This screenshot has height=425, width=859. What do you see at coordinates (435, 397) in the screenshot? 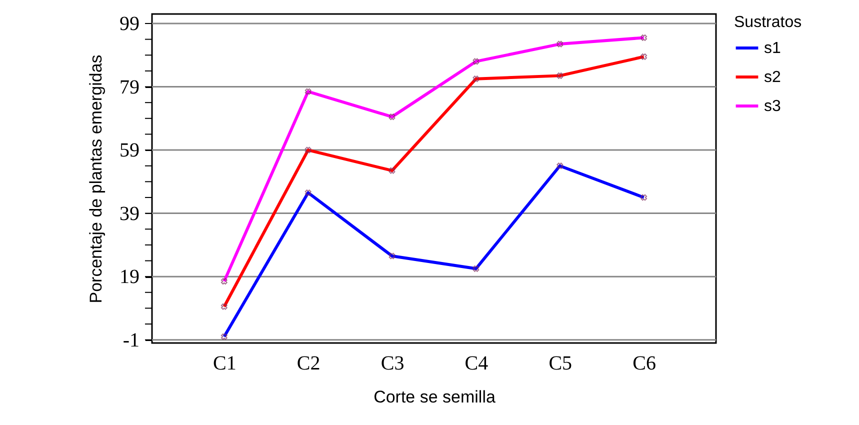
I see `x-axis-title: Corte se semilla` at bounding box center [435, 397].